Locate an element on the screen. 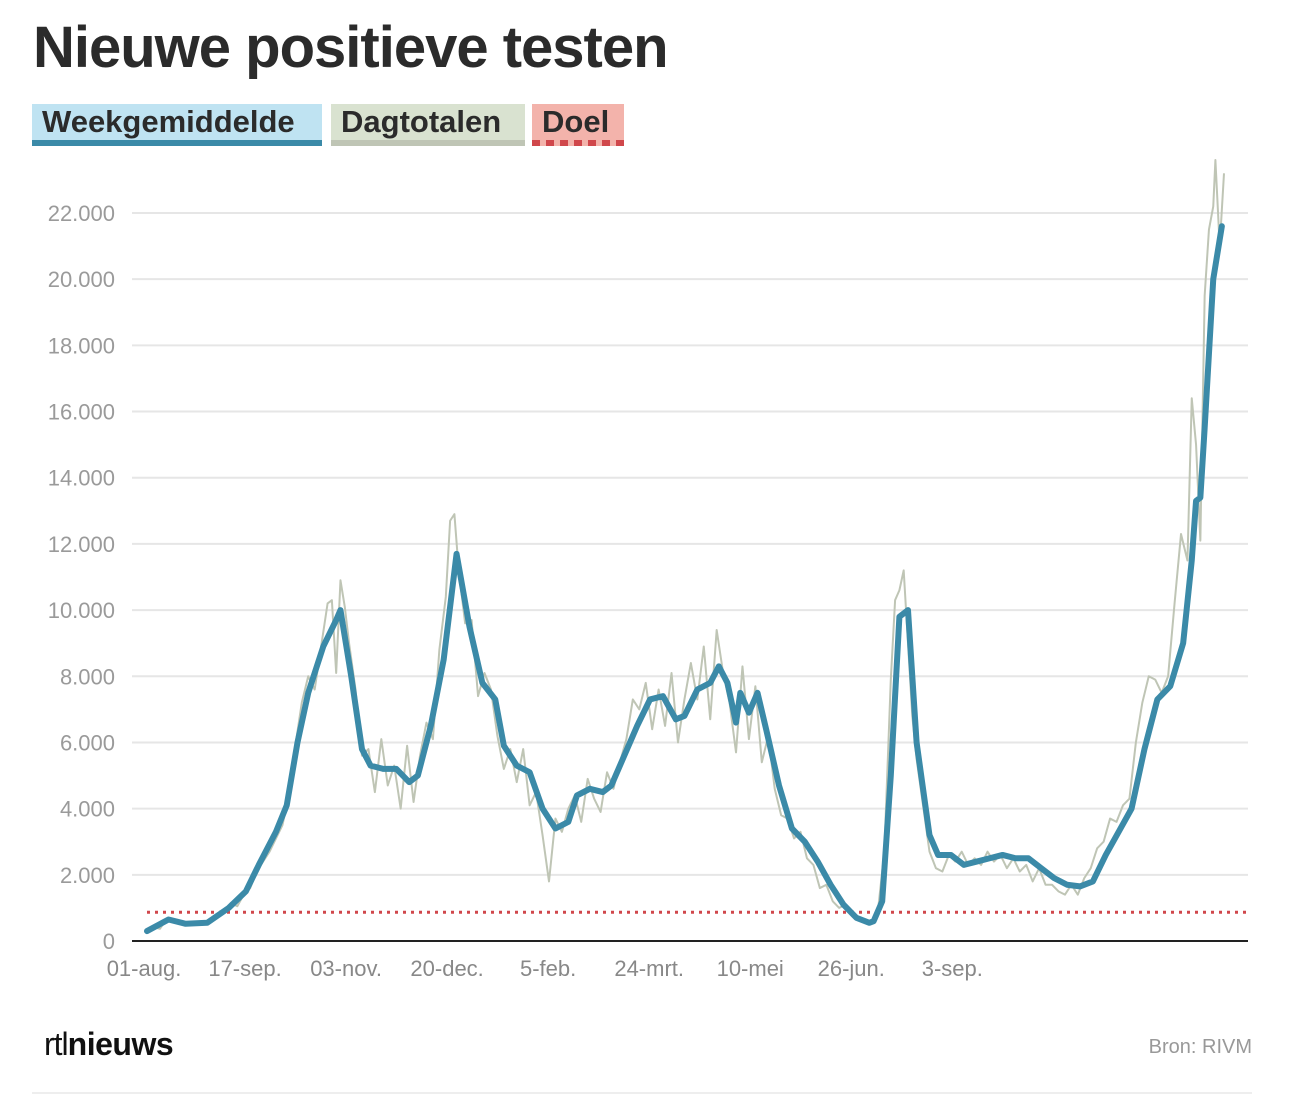 Image resolution: width=1310 pixels, height=1116 pixels. legend-label-weekgemiddelde: Weekgemiddelde is located at coordinates (168, 121).